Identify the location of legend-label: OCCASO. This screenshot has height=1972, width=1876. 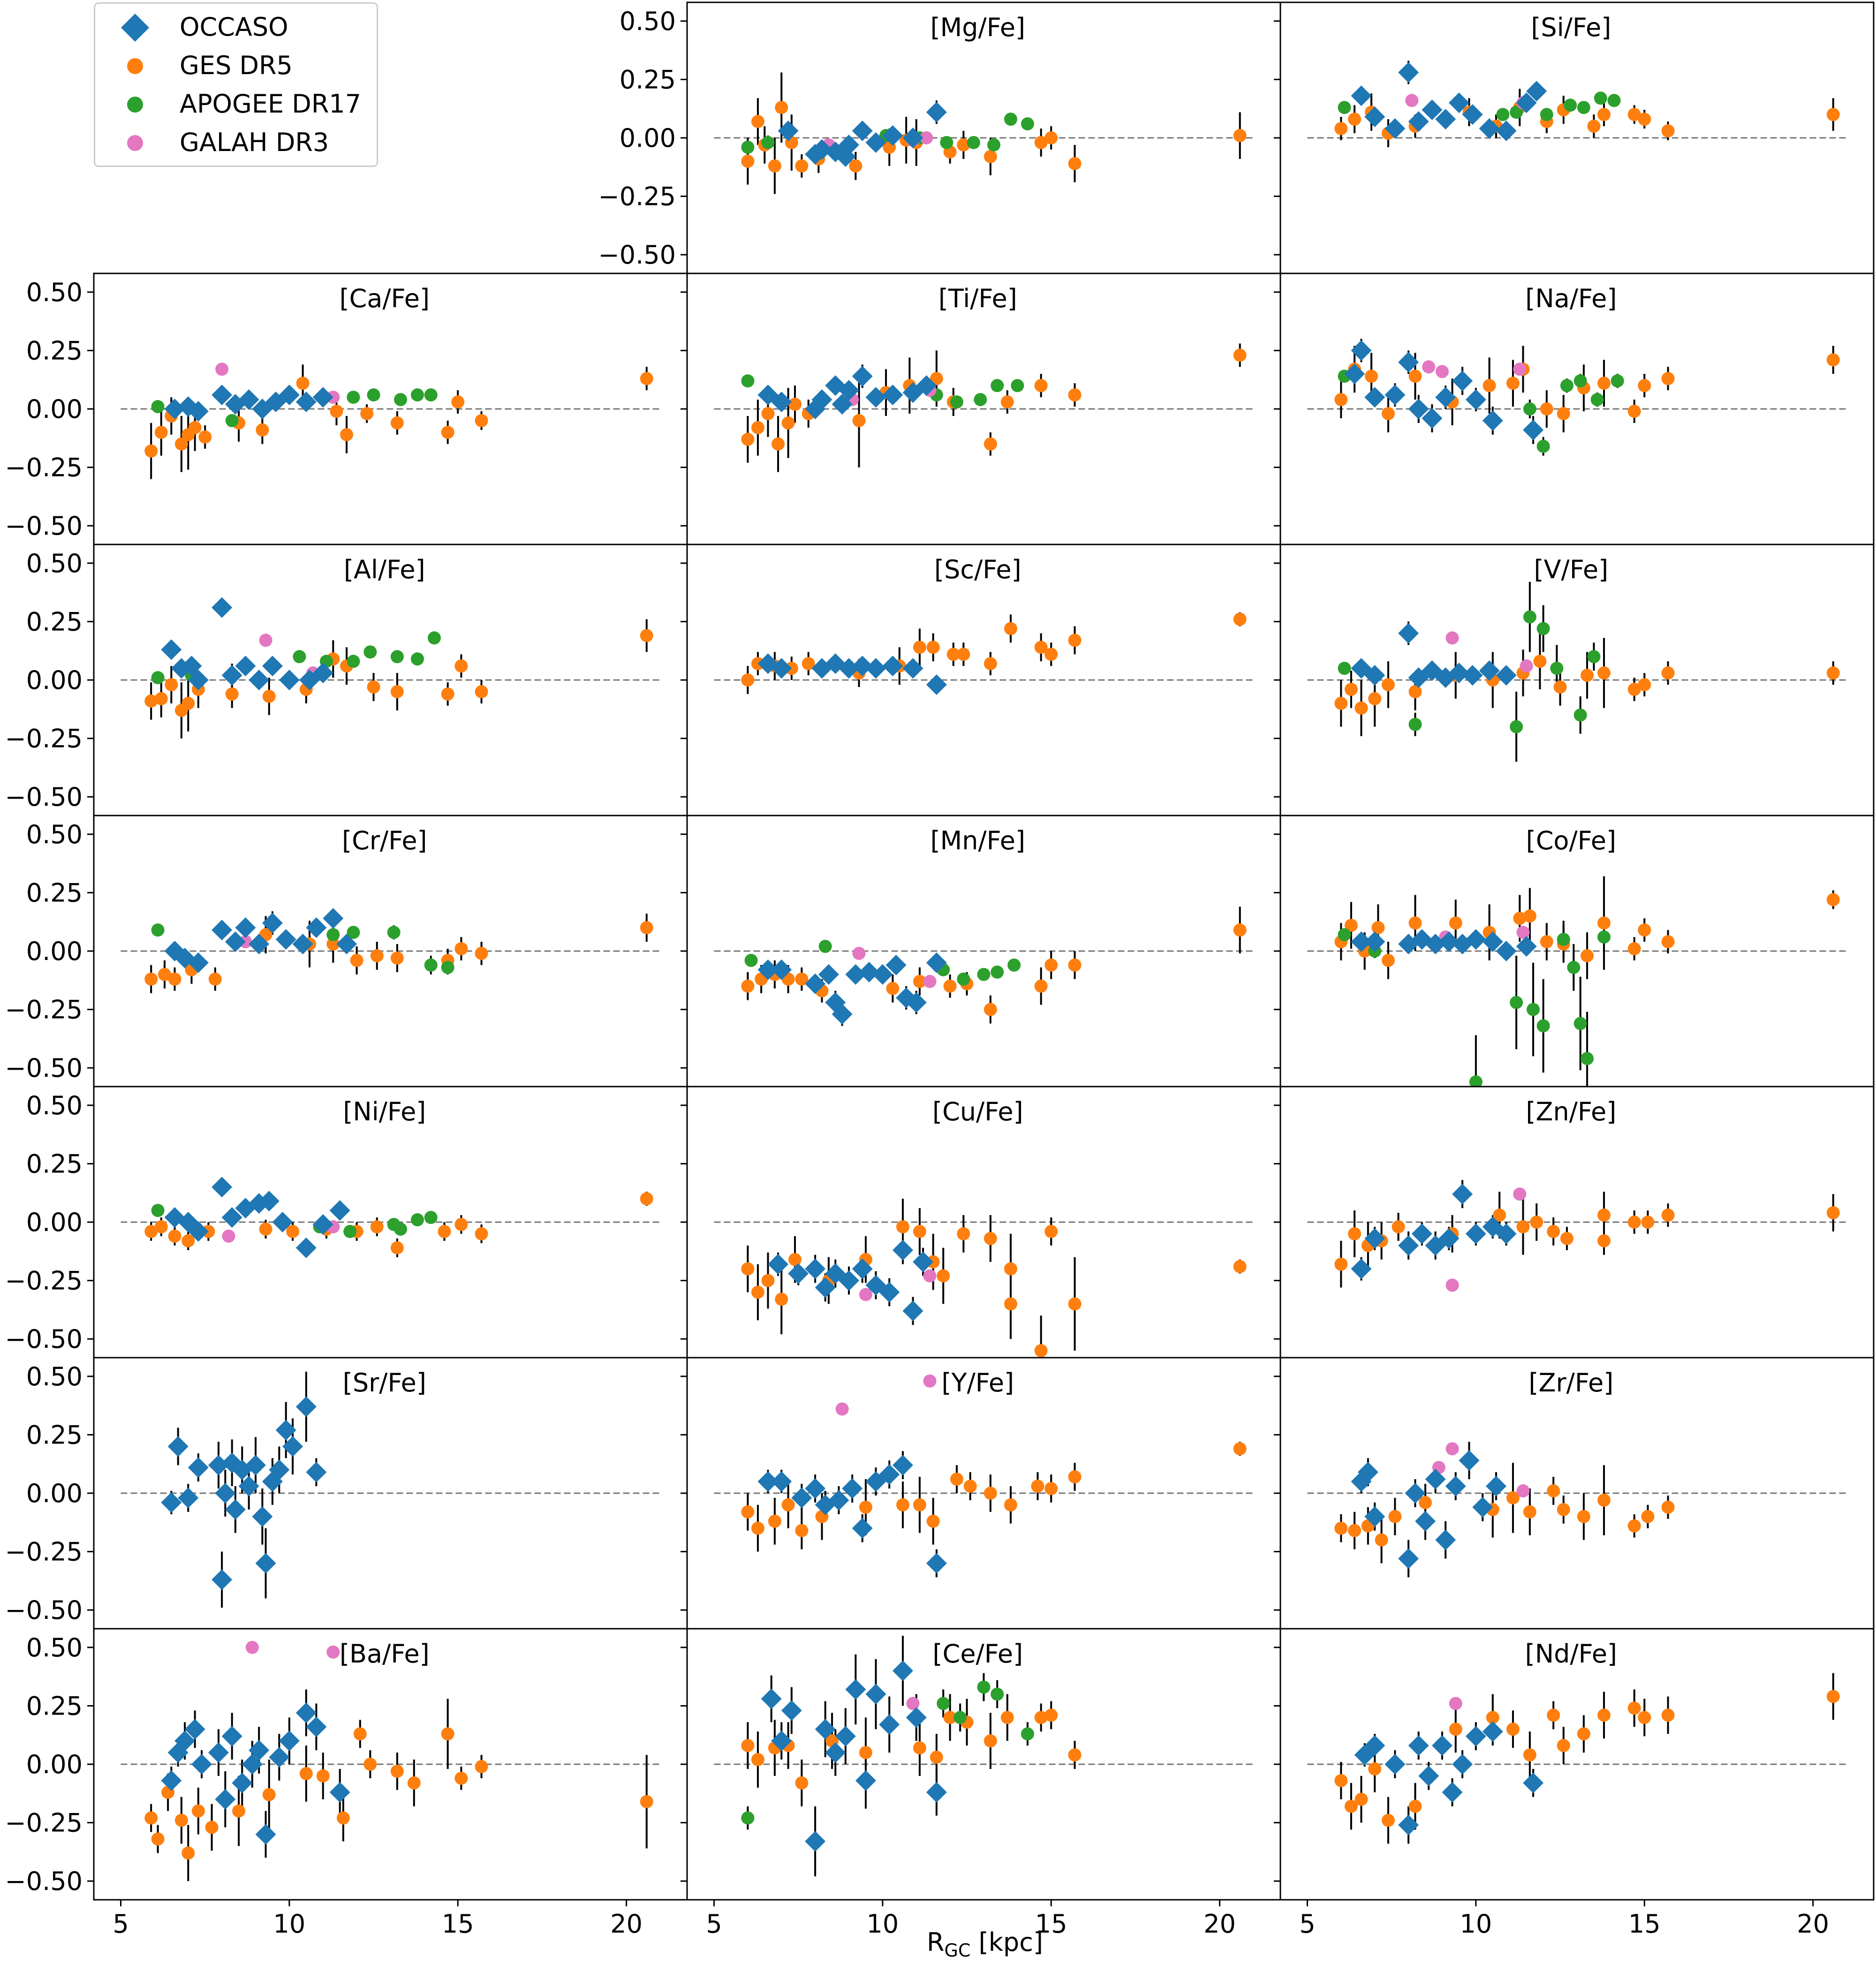
(234, 27).